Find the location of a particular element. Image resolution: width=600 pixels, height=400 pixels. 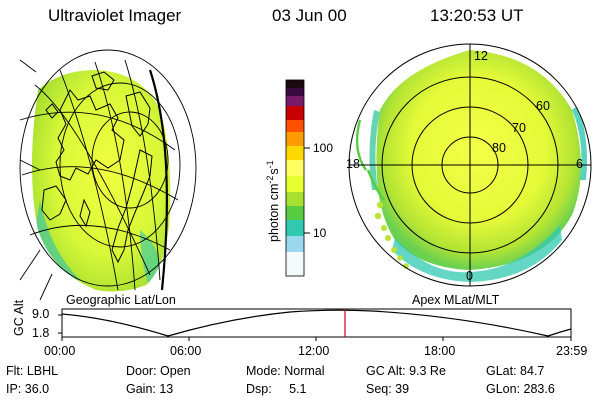

instrument-title: Ultraviolet Imager is located at coordinates (115, 15).